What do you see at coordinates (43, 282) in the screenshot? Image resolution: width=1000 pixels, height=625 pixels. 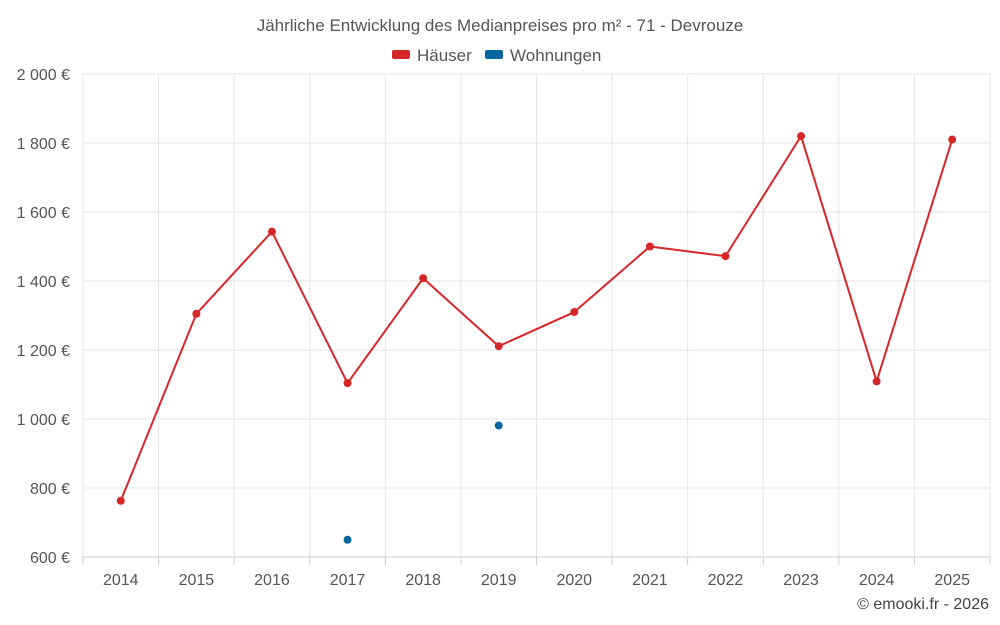 I see `y-tick-label: 1 400 €` at bounding box center [43, 282].